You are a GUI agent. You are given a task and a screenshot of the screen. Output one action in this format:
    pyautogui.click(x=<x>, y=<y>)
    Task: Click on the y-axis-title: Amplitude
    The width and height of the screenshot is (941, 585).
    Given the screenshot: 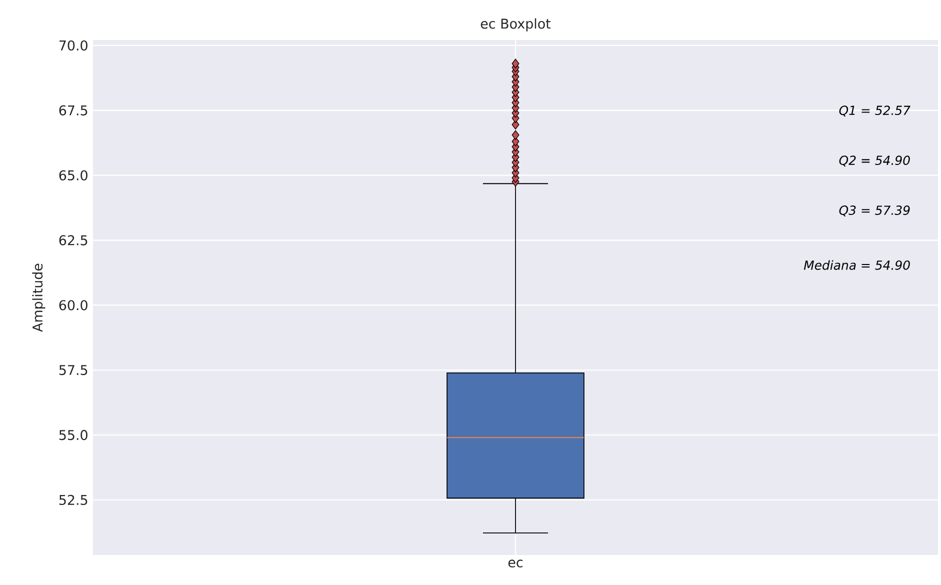 What is the action you would take?
    pyautogui.click(x=39, y=298)
    